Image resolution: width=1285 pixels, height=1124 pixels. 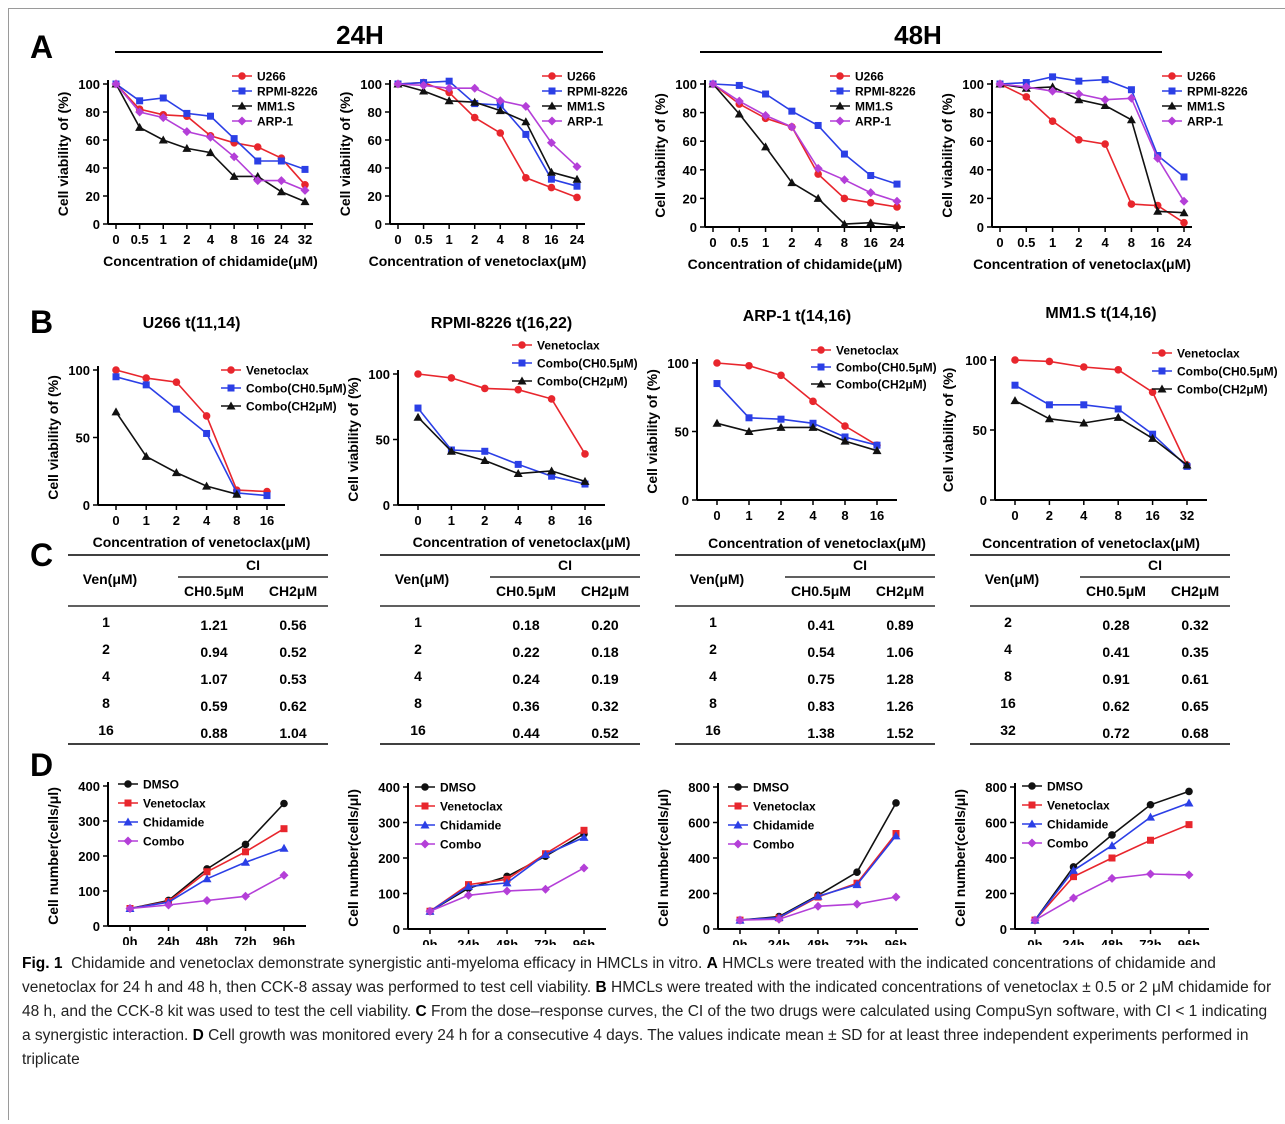 What do you see at coordinates (41, 47) in the screenshot?
I see `panel-label-a: A` at bounding box center [41, 47].